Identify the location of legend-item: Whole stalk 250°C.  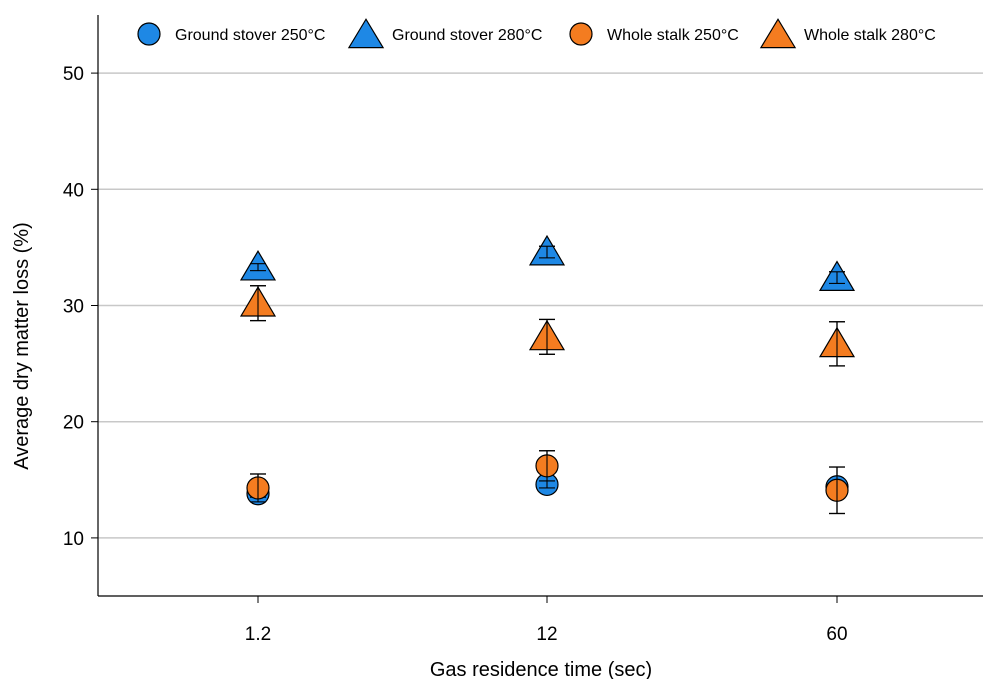
(654, 34).